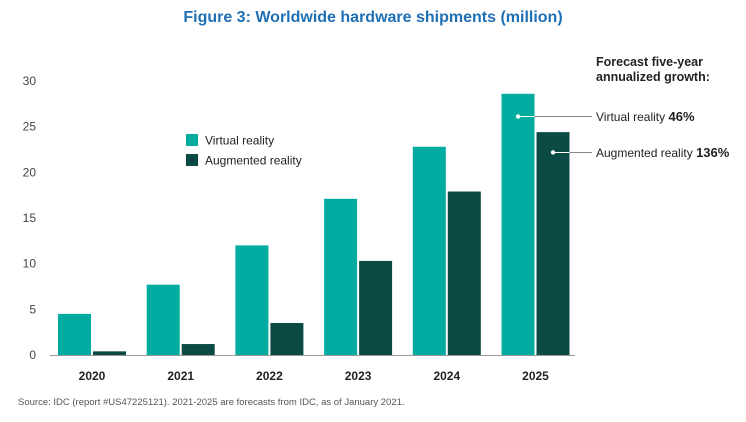 This screenshot has height=422, width=746. Describe the element at coordinates (269, 376) in the screenshot. I see `x-tick-label: 2022` at that location.